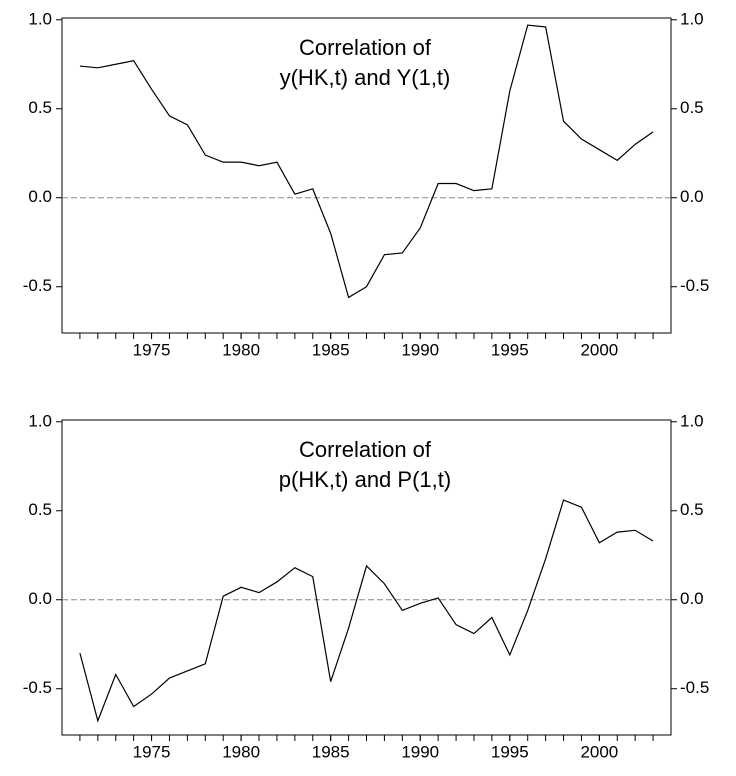  Describe the element at coordinates (365, 77) in the screenshot. I see `chart-title: y(HK,t) and Y(1,t)` at that location.